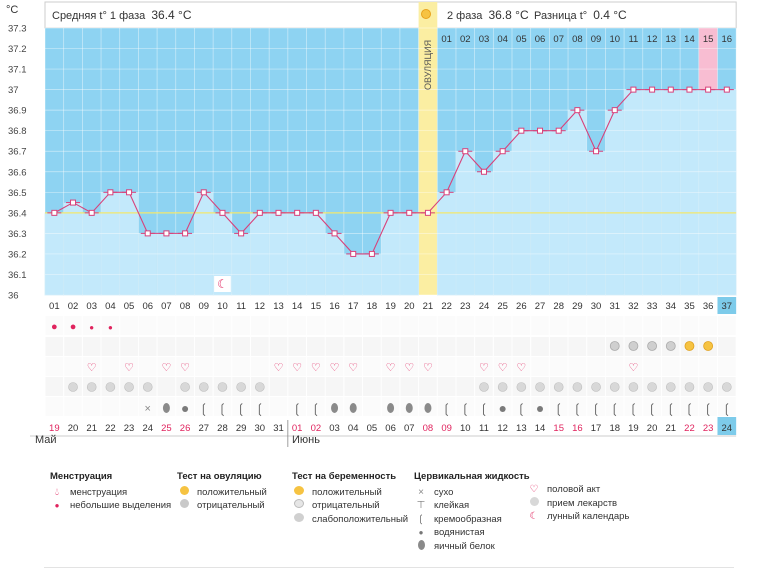 The width and height of the screenshot is (770, 574). What do you see at coordinates (91, 428) in the screenshot?
I see `calendar-date: 21` at bounding box center [91, 428].